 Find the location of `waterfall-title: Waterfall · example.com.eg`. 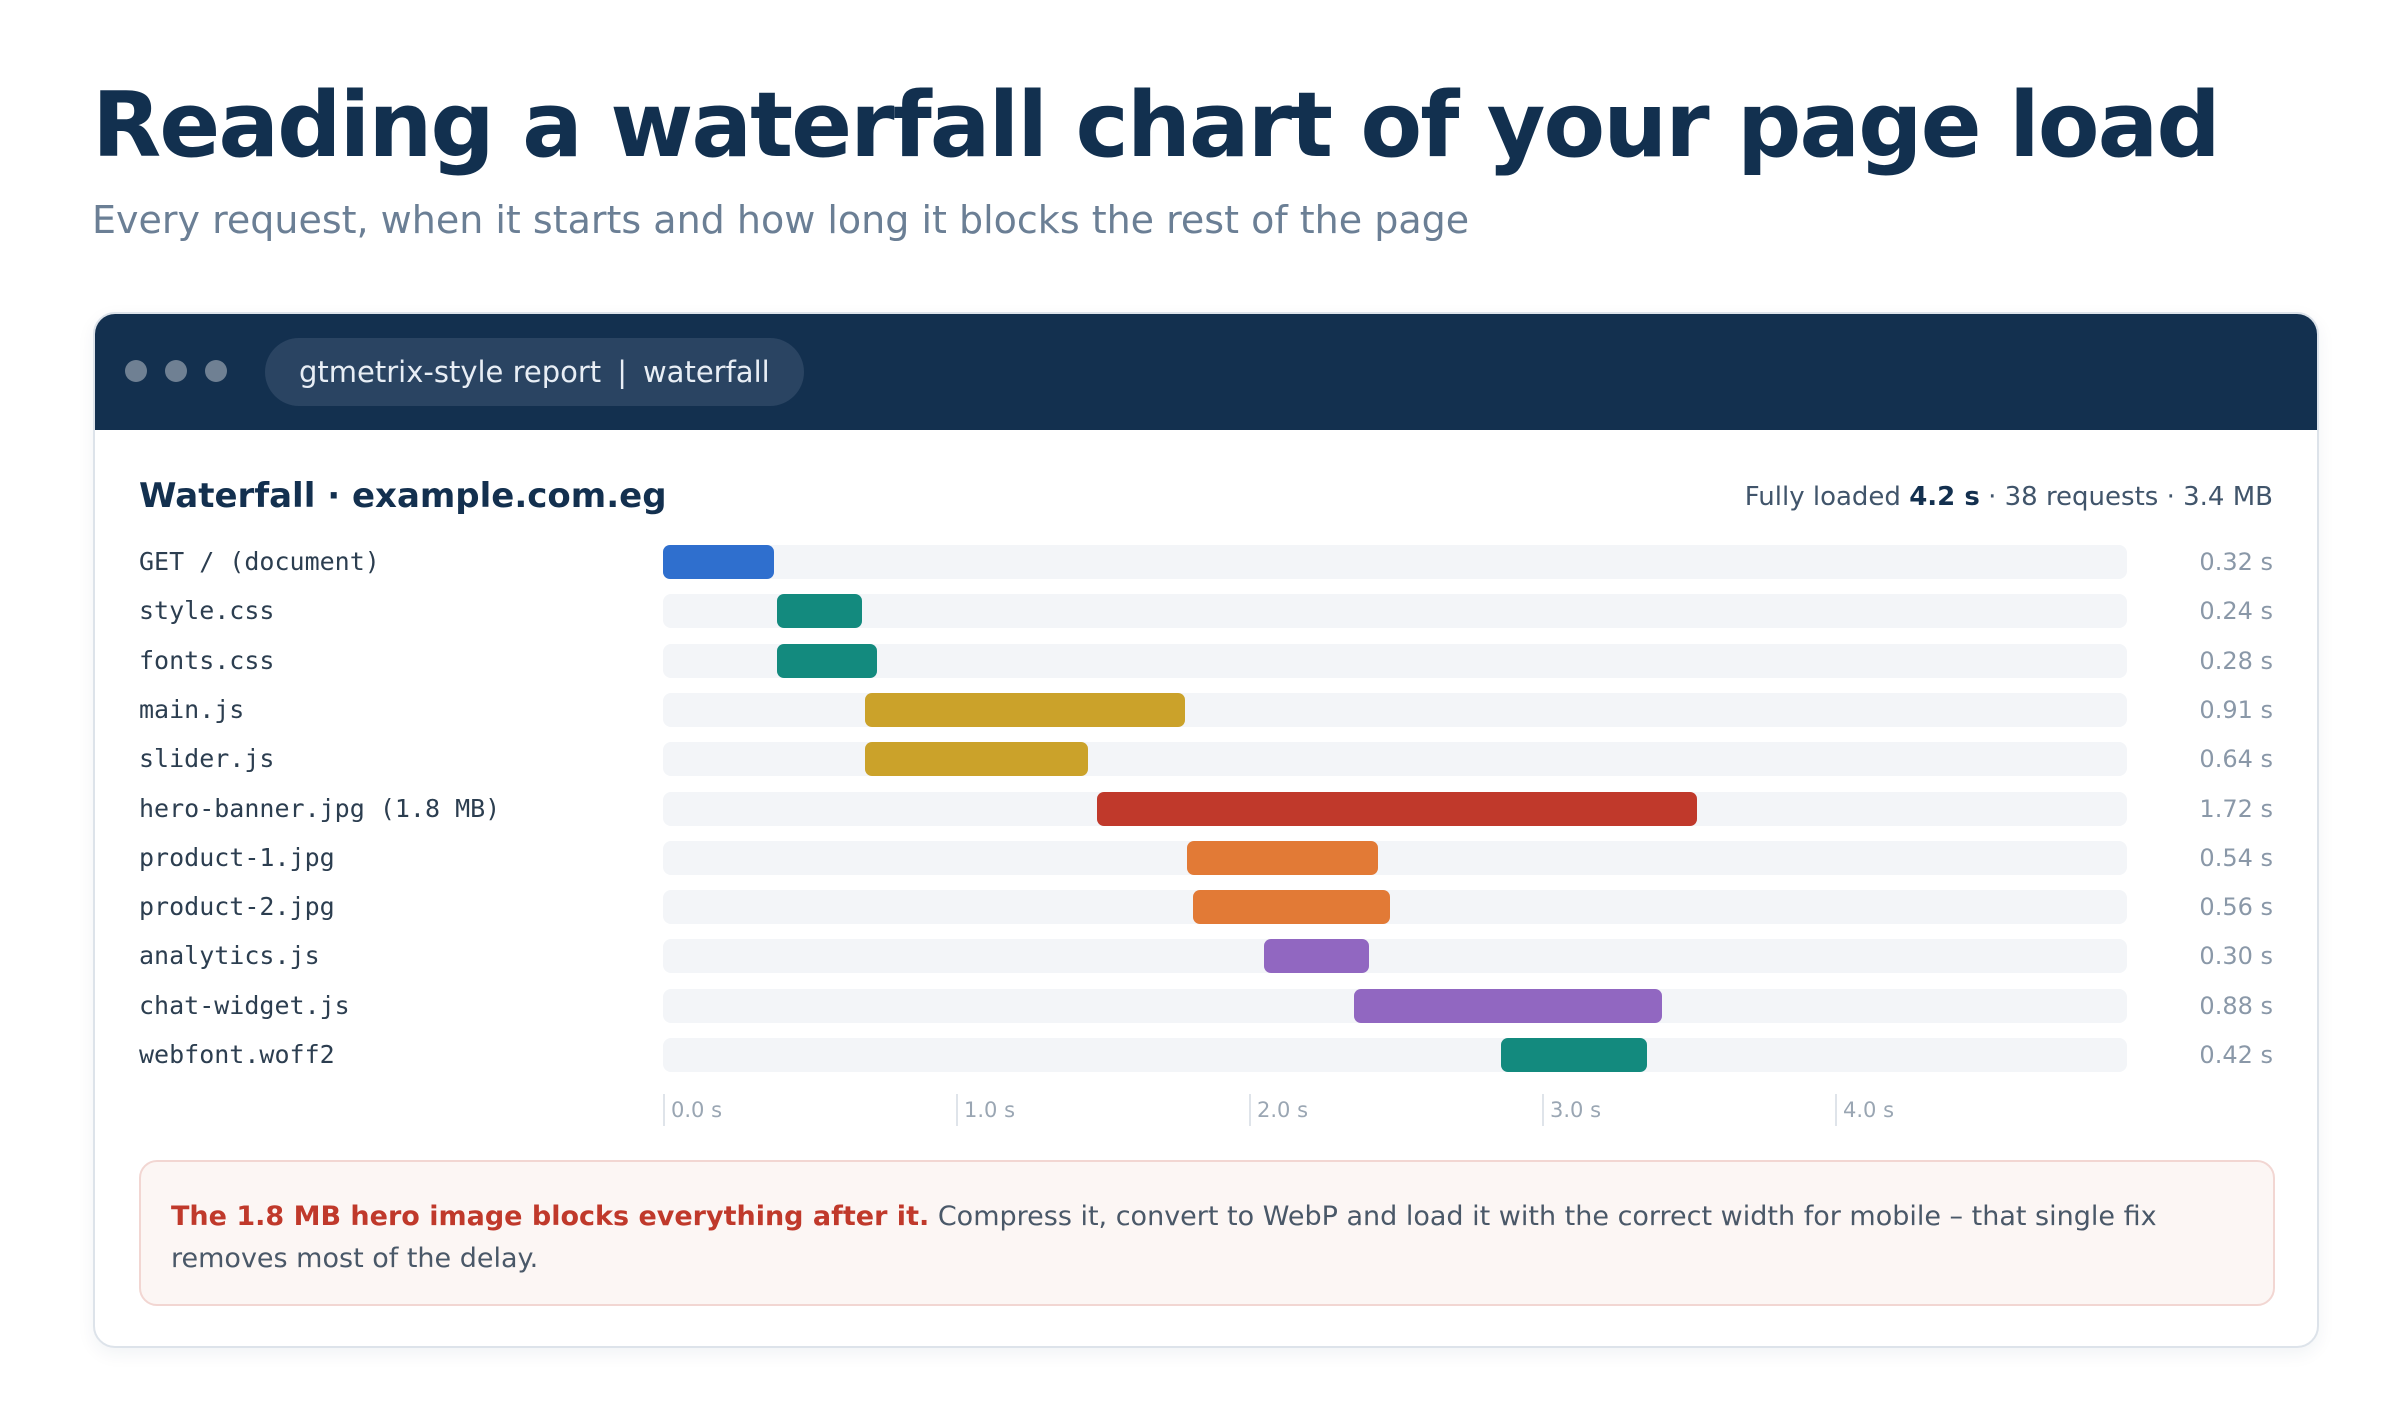

waterfall-title: Waterfall · example.com.eg is located at coordinates (403, 496).